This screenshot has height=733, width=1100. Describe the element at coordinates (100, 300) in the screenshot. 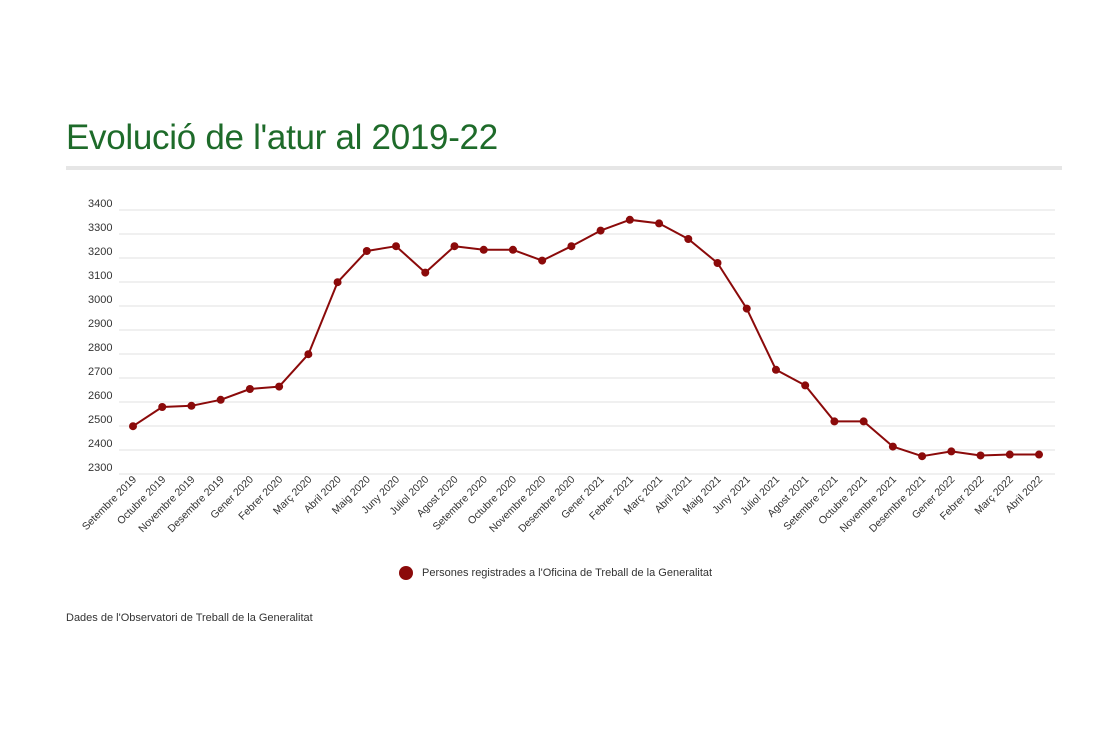

I see `y-tick-label: 3000` at that location.